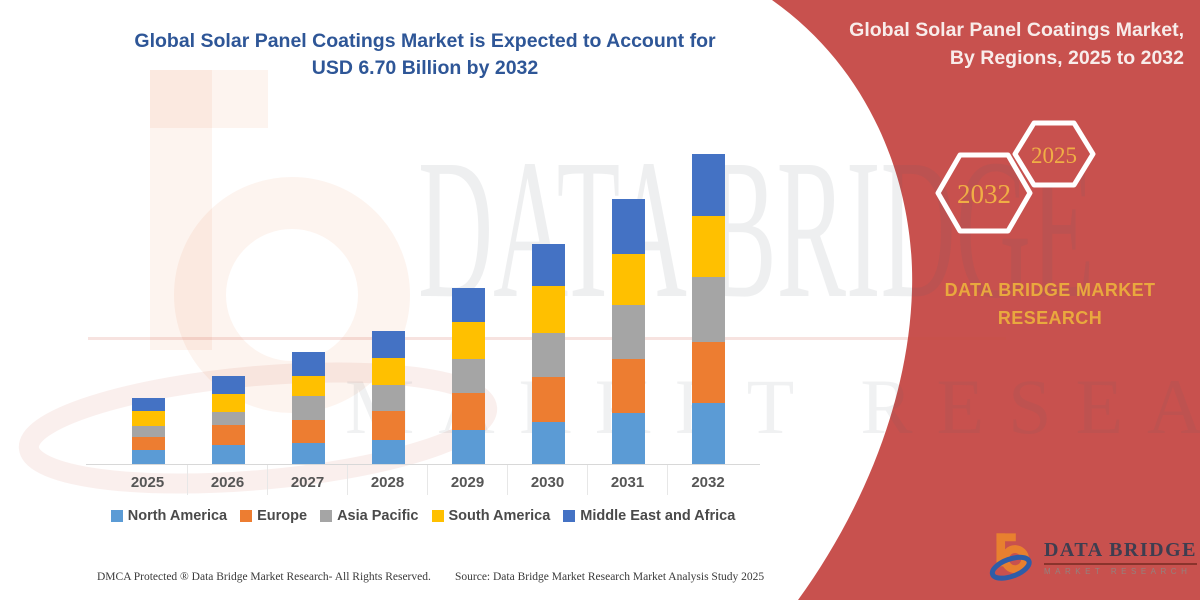 This screenshot has width=1200, height=600. Describe the element at coordinates (708, 184) in the screenshot. I see `bar-segment-2032-middle-east-and-africa` at that location.